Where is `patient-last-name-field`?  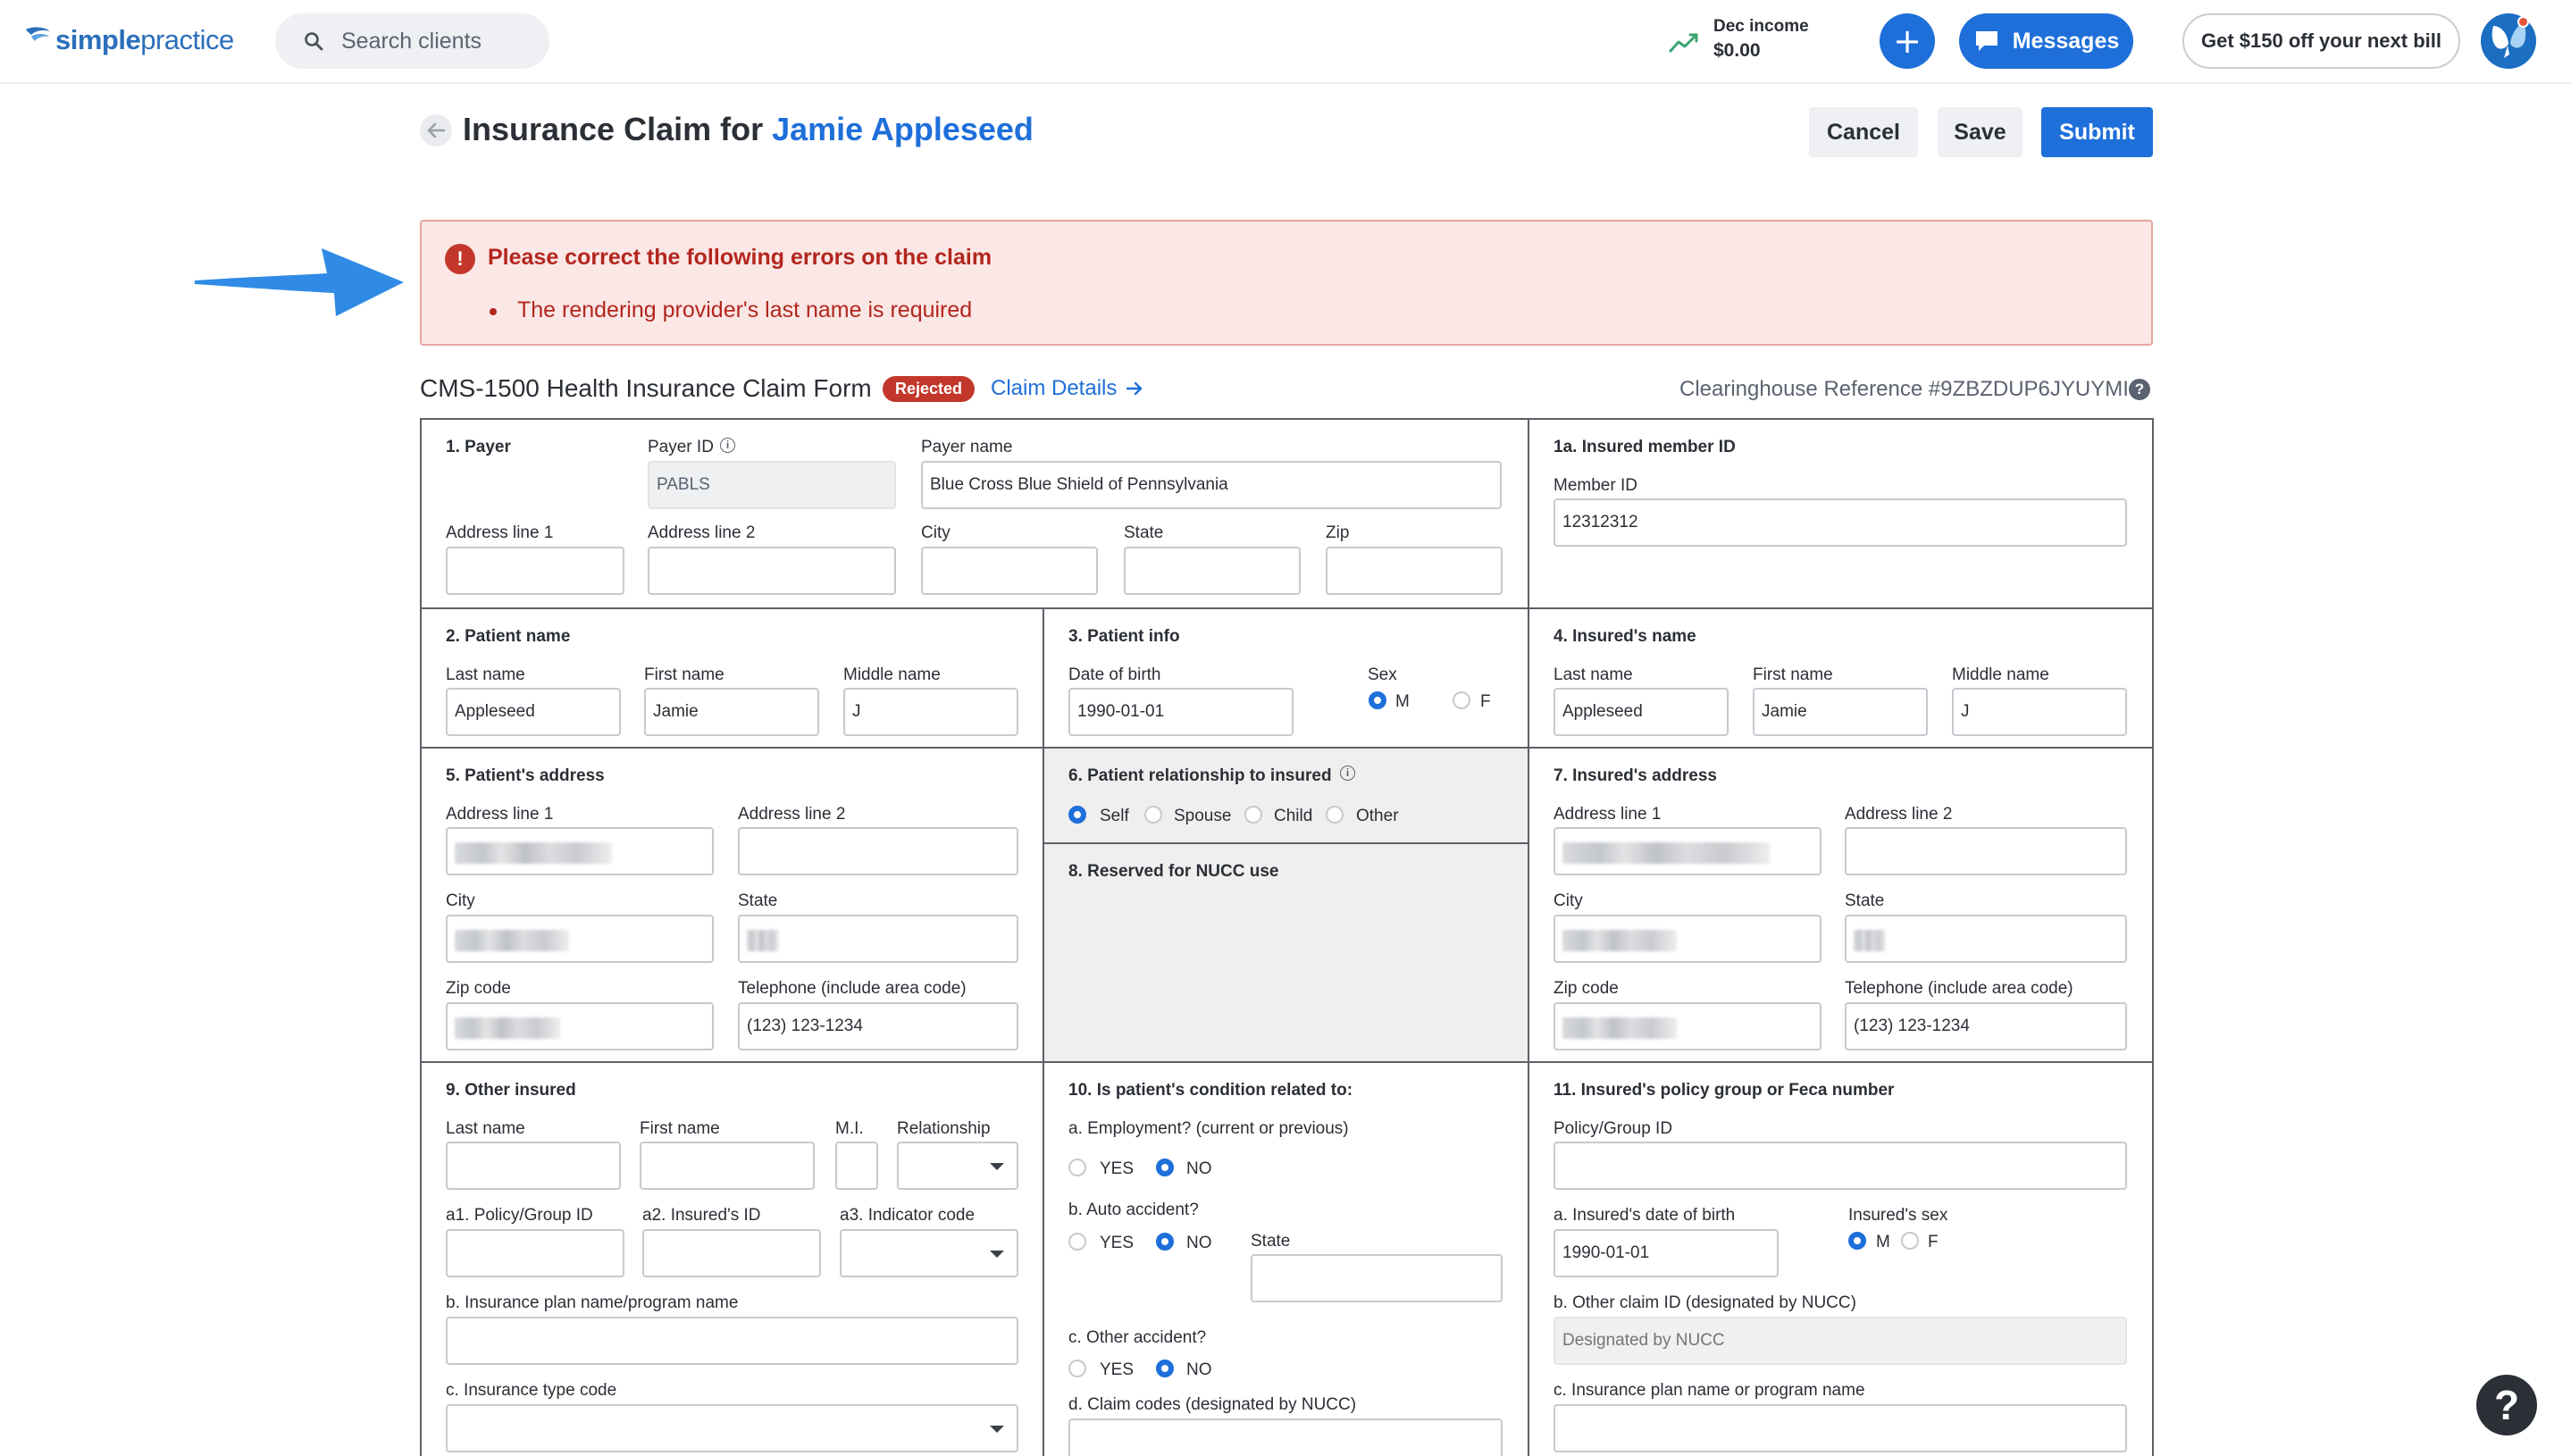
patient-last-name-field is located at coordinates (533, 712).